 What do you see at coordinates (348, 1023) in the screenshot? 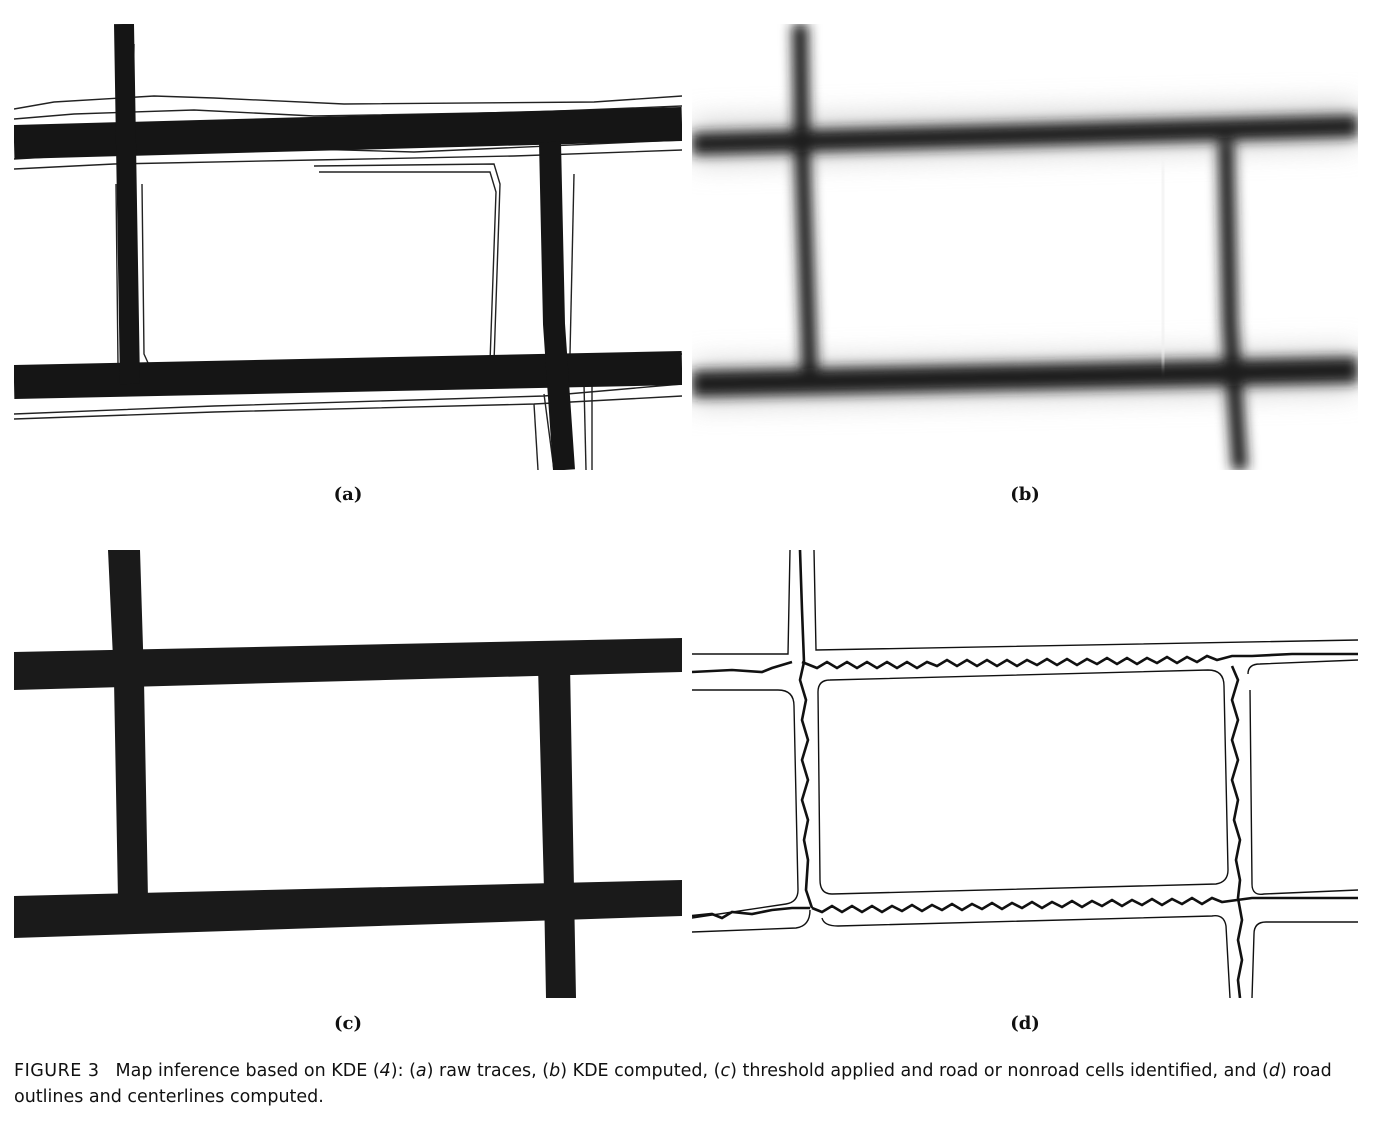
I see `panel-c-label: (c)` at bounding box center [348, 1023].